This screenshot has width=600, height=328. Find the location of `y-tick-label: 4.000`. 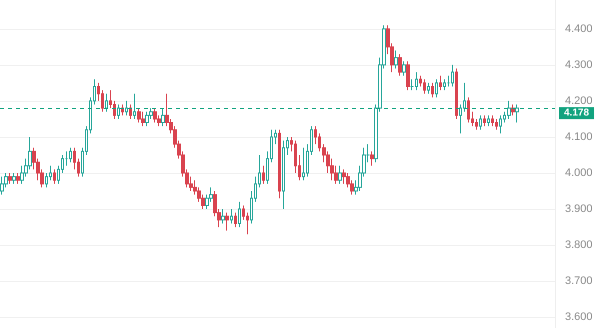

y-tick-label: 4.000 is located at coordinates (579, 173).